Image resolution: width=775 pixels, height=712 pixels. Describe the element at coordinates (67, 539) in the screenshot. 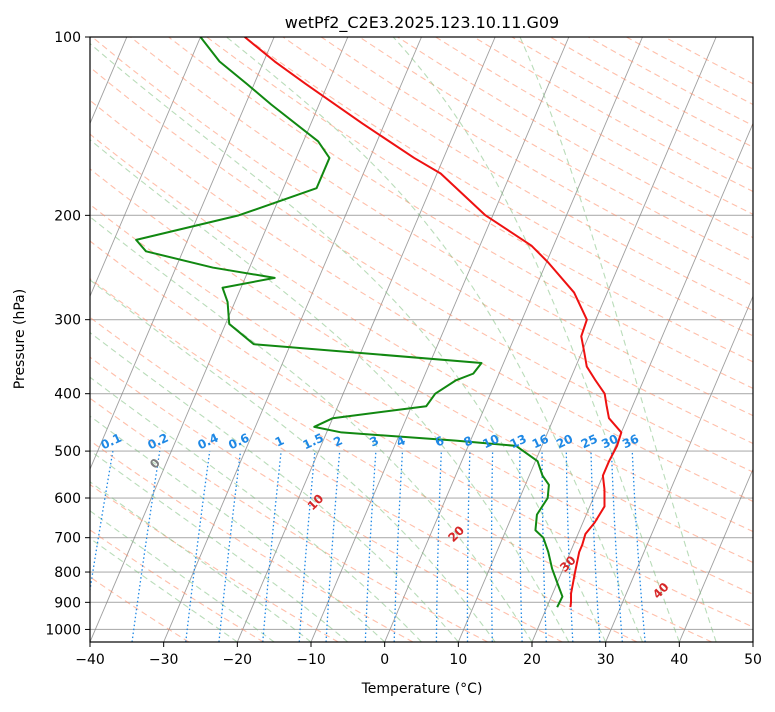

I see `y-tick-label: 700` at that location.